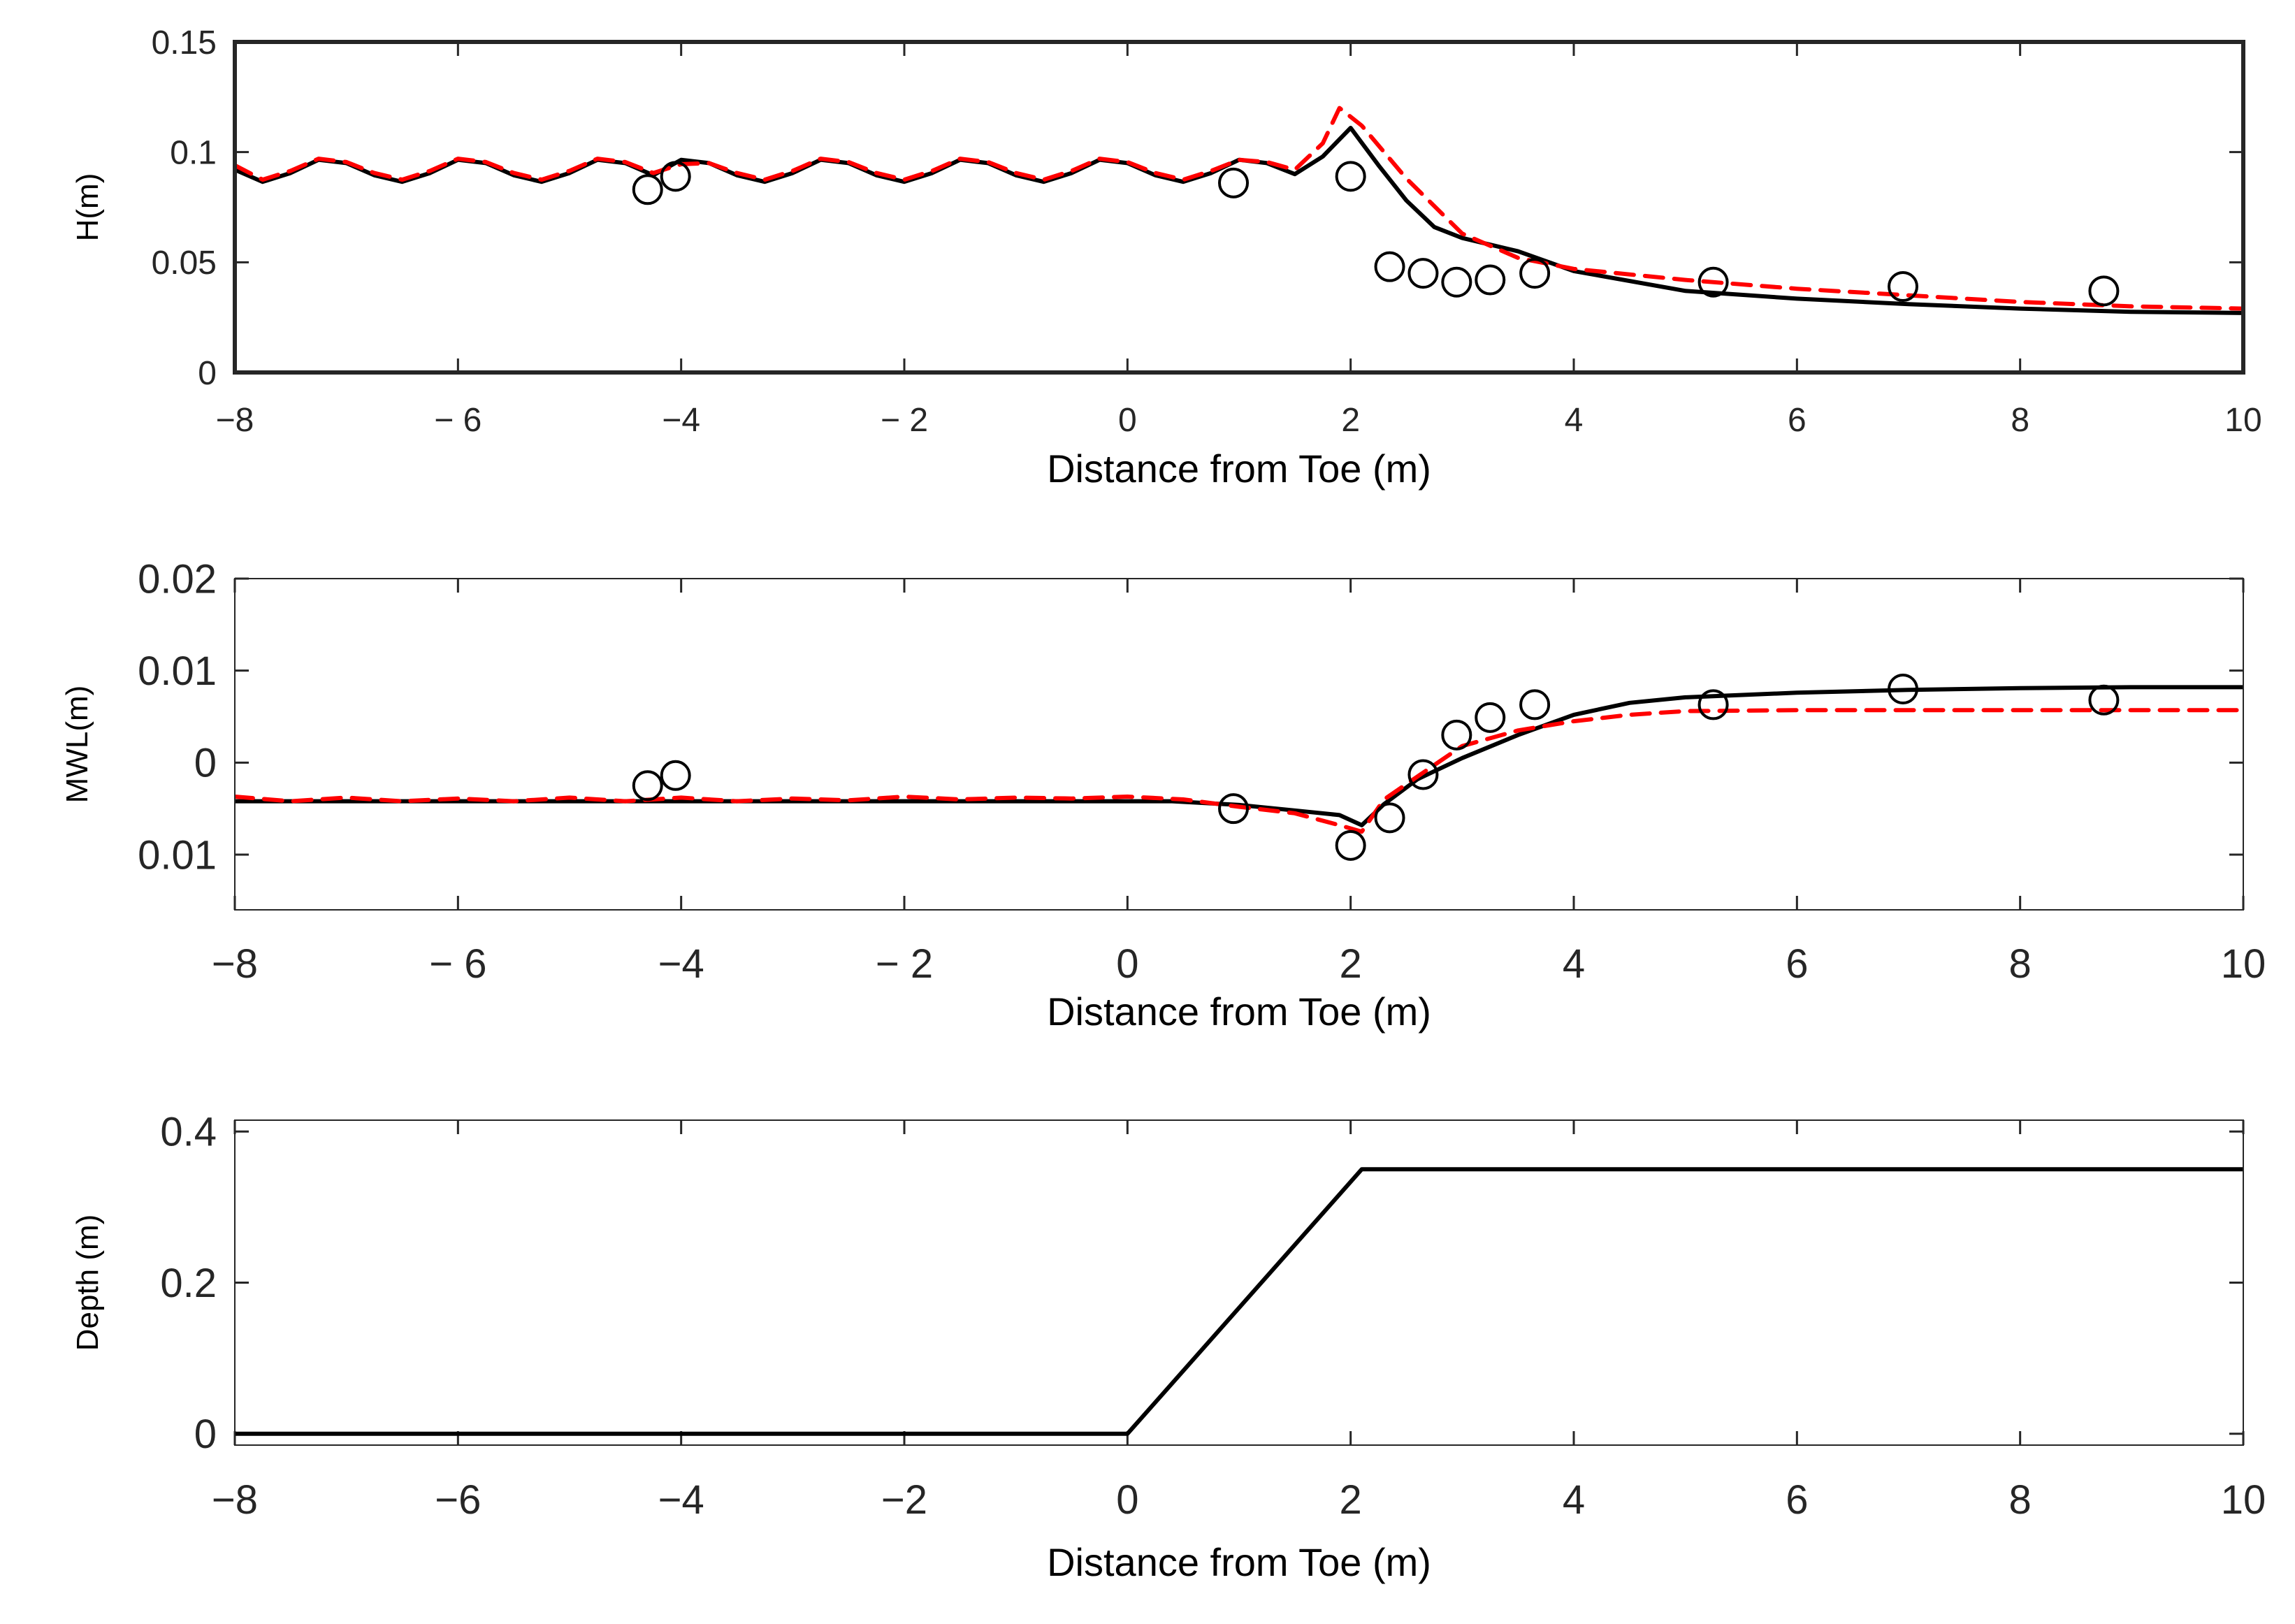 Image resolution: width=2295 pixels, height=1624 pixels. Describe the element at coordinates (184, 42) in the screenshot. I see `y-tick-label: 0.15` at that location.